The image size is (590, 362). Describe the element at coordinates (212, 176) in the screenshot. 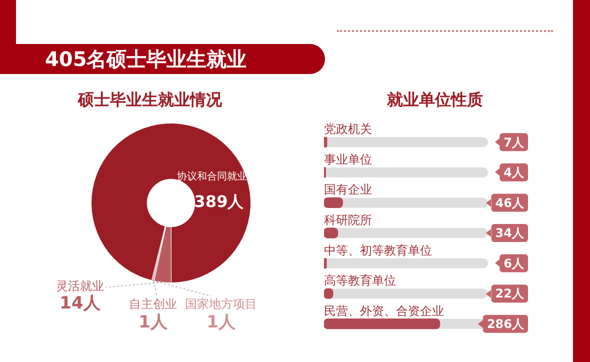

I see `slice-label: 协议和合同就业` at that location.